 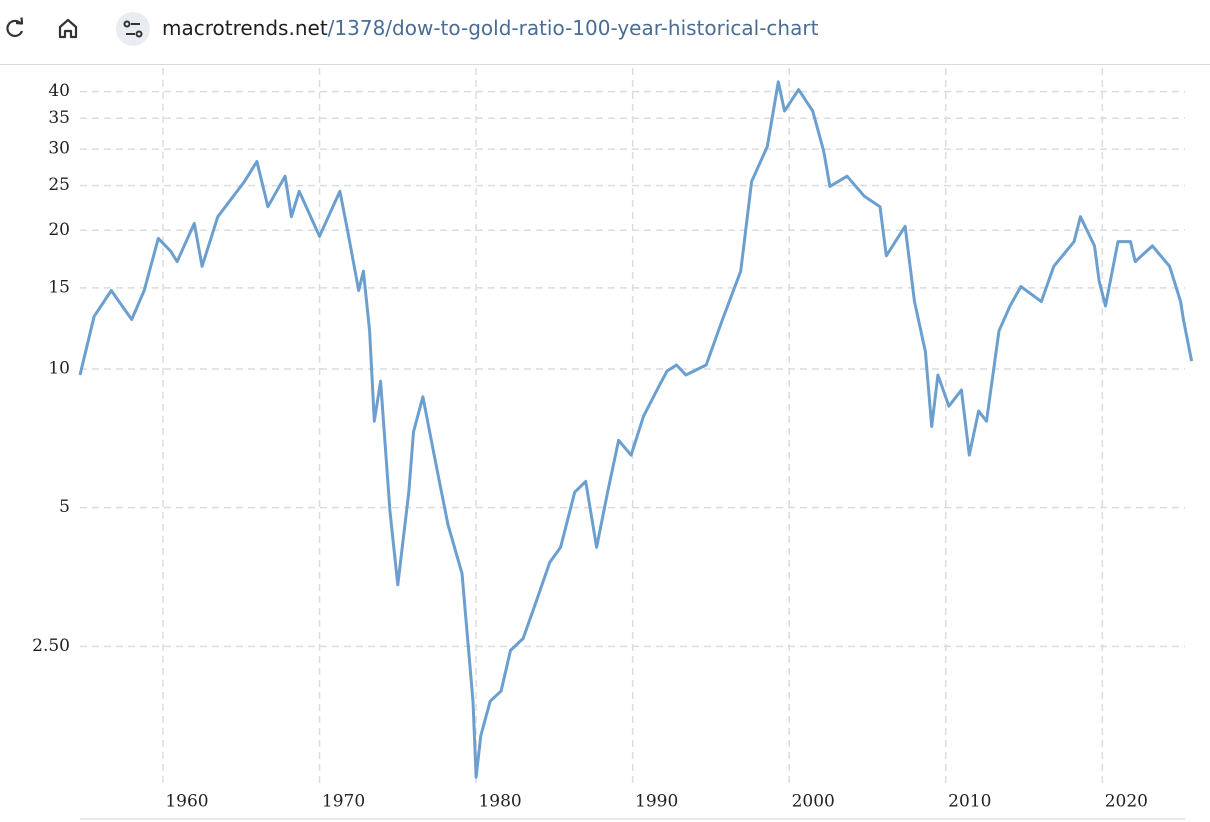 I want to click on y-tick-label: 5, so click(x=64, y=507).